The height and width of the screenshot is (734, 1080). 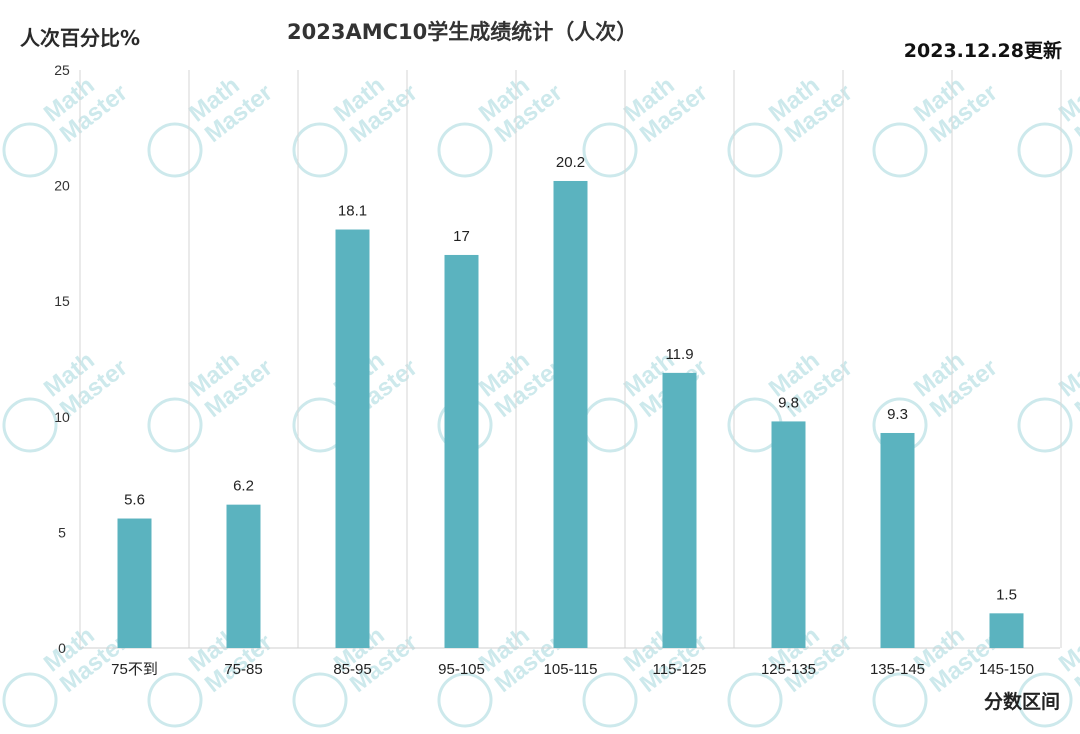 What do you see at coordinates (679, 354) in the screenshot?
I see `data-label: 11.9` at bounding box center [679, 354].